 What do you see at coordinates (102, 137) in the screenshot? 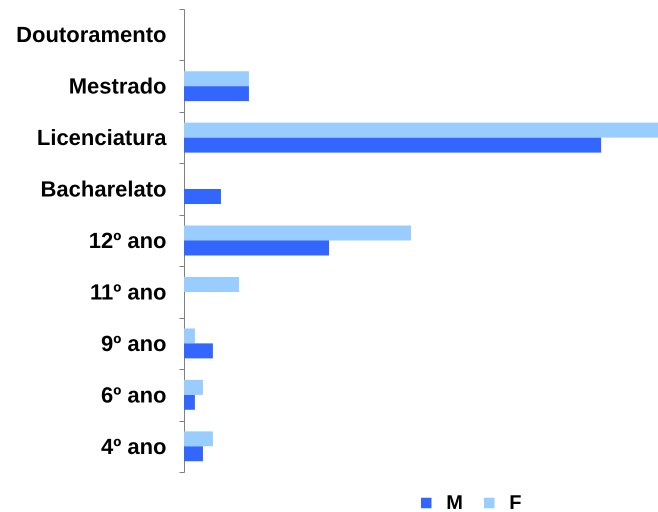
I see `y-tick-label: Licenciatura` at bounding box center [102, 137].